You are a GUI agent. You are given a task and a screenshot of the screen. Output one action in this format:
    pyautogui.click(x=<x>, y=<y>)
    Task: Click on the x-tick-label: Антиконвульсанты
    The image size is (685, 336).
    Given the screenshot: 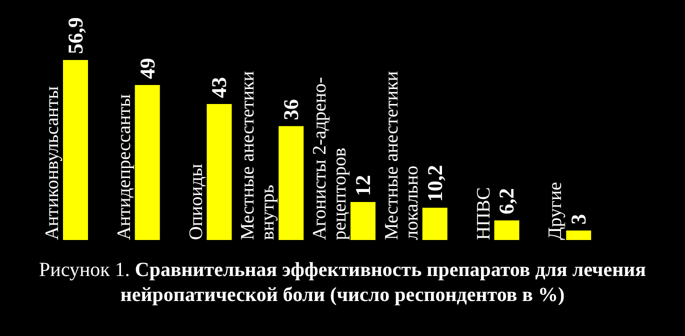 What is the action you would take?
    pyautogui.click(x=52, y=163)
    